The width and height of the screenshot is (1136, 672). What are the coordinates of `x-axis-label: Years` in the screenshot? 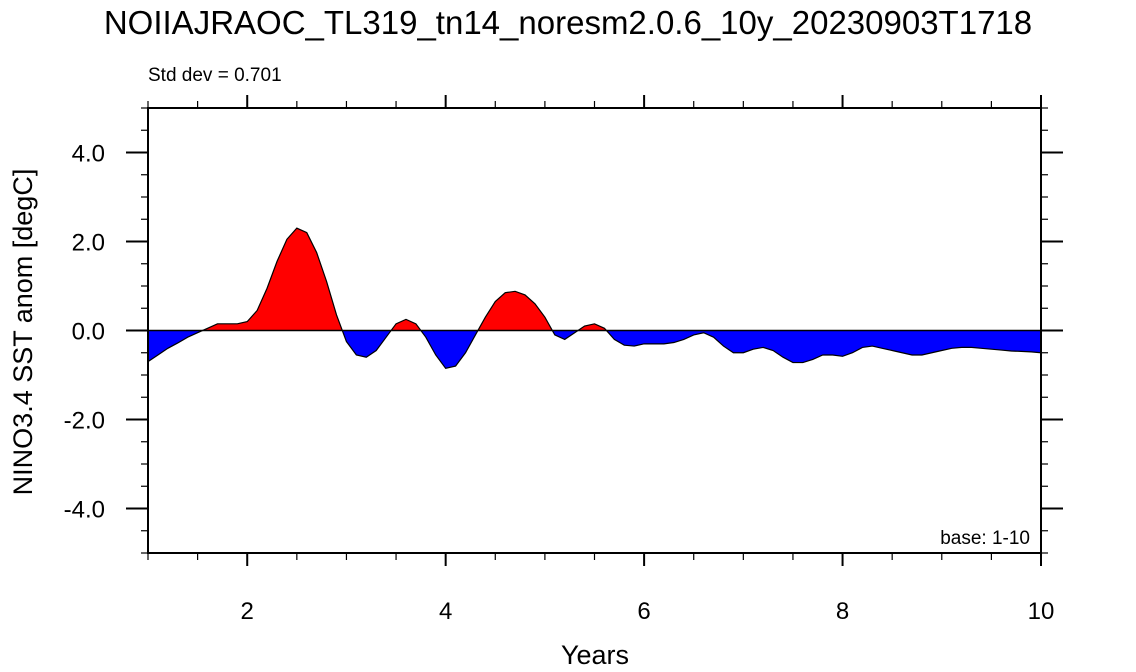 It's located at (595, 655).